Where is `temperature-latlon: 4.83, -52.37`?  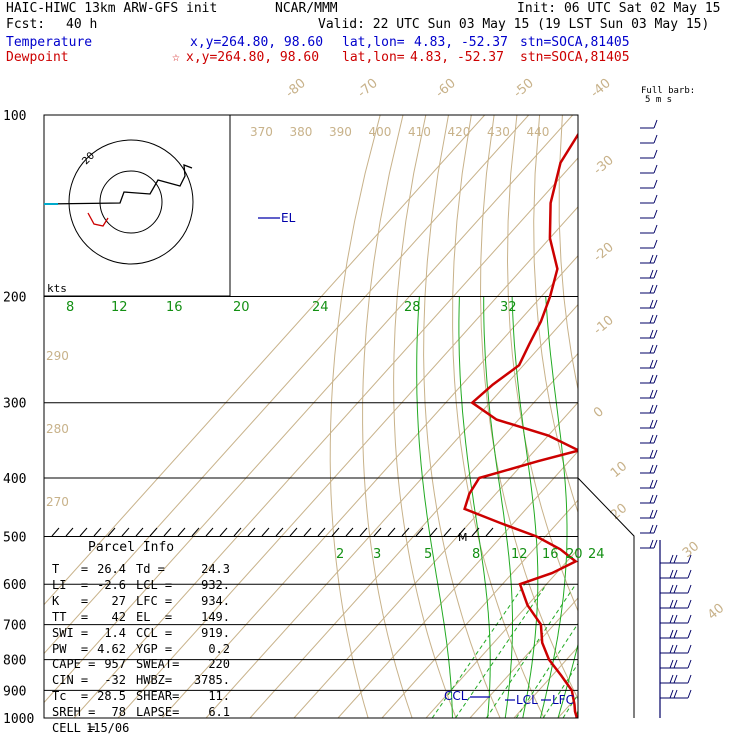 temperature-latlon: 4.83, -52.37 is located at coordinates (461, 42).